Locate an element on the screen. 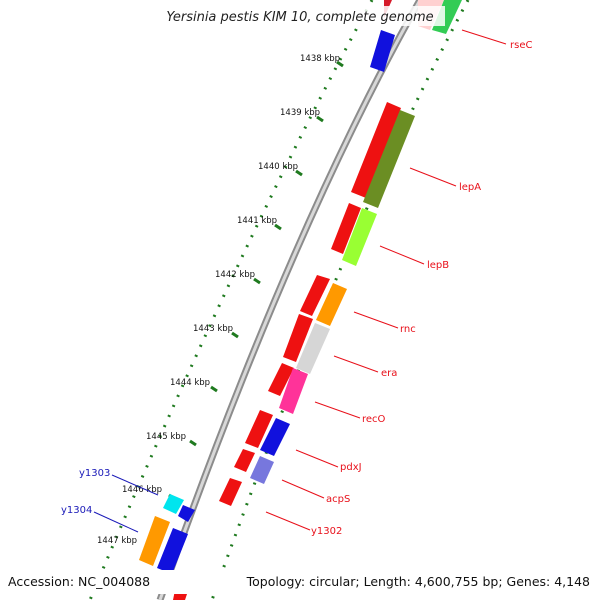 The height and width of the screenshot is (600, 600). gene-label-recO: recO is located at coordinates (374, 419).